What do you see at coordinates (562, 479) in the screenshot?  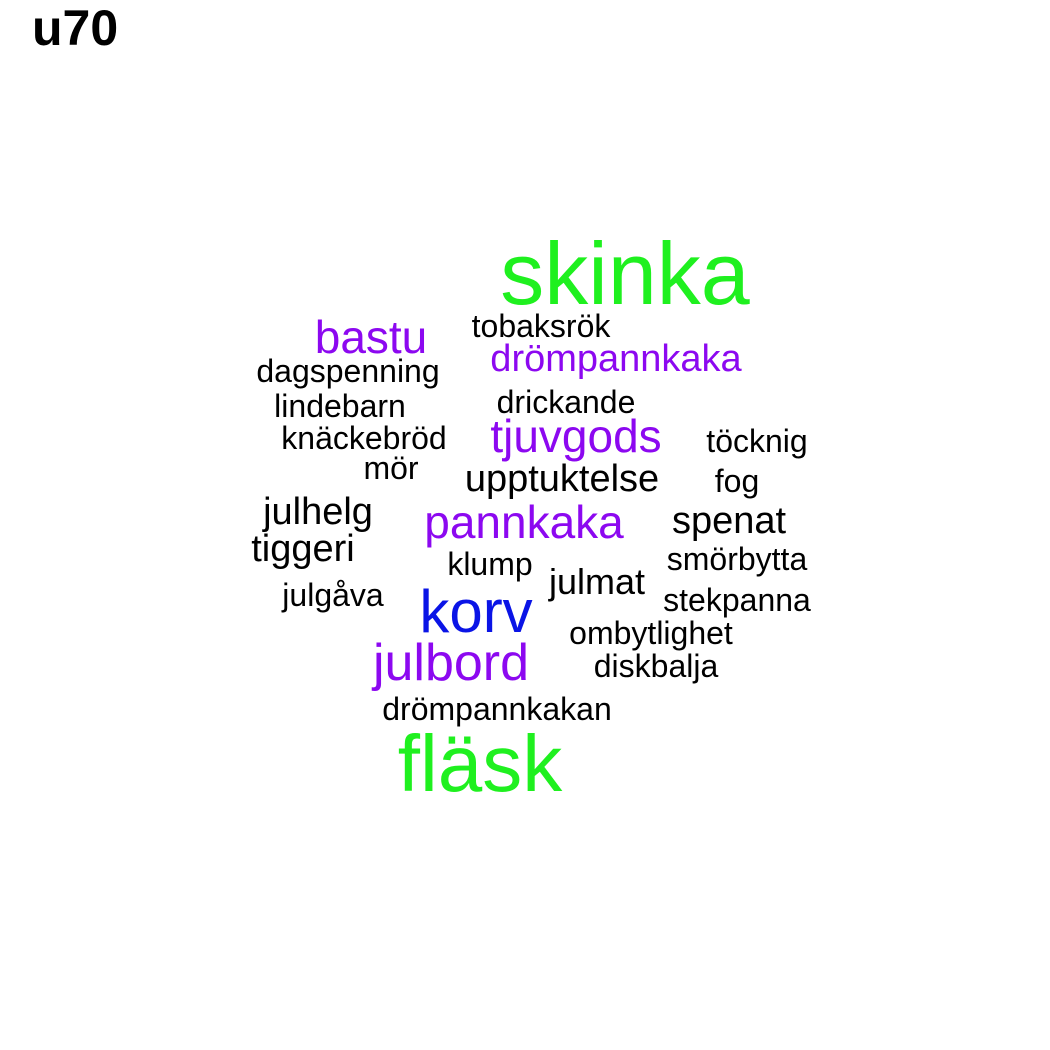 I see `word-upptuktelse: upptuktelse` at bounding box center [562, 479].